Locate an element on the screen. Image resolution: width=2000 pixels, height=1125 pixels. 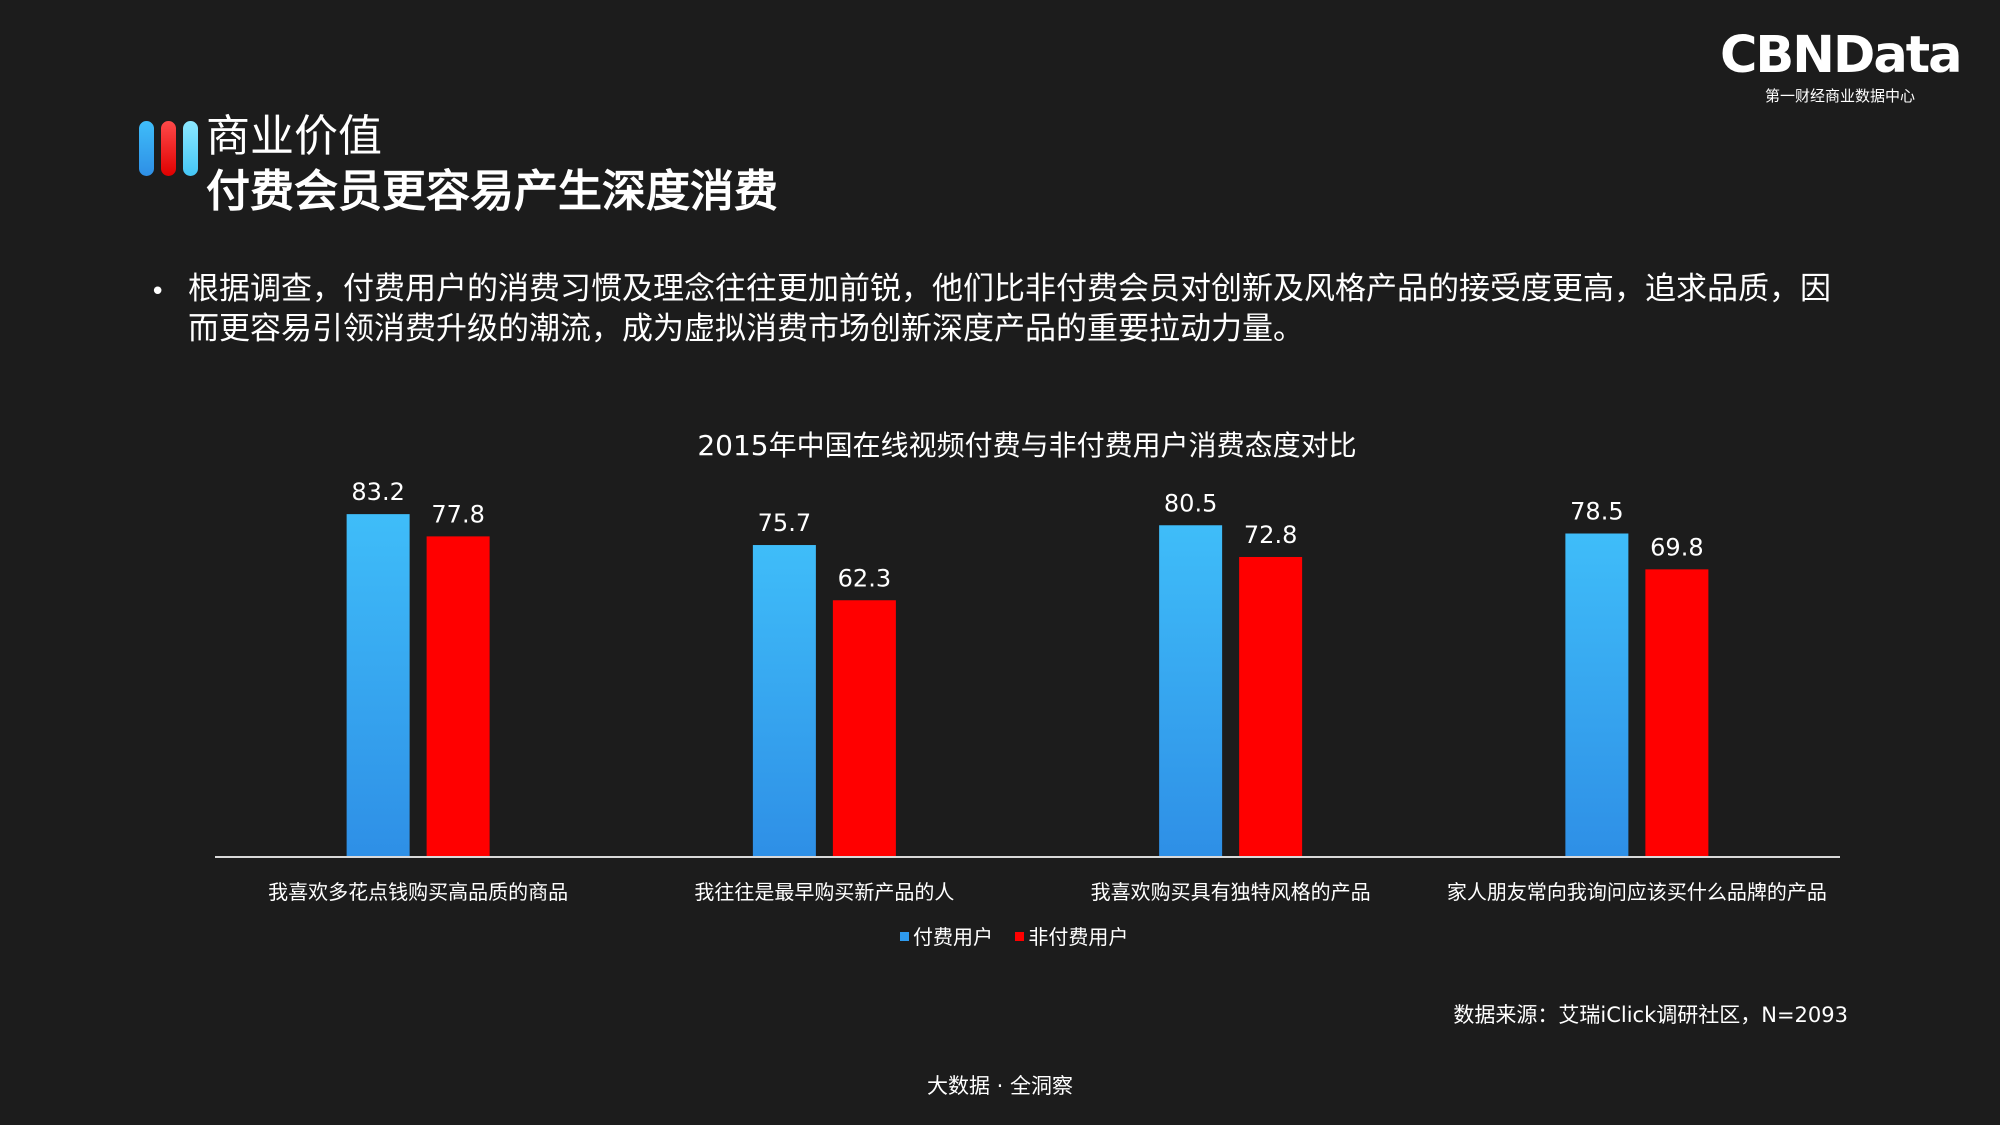
data-source-note: 数据来源：艾瑞iClick调研社区，N=2093 is located at coordinates (1650, 1015).